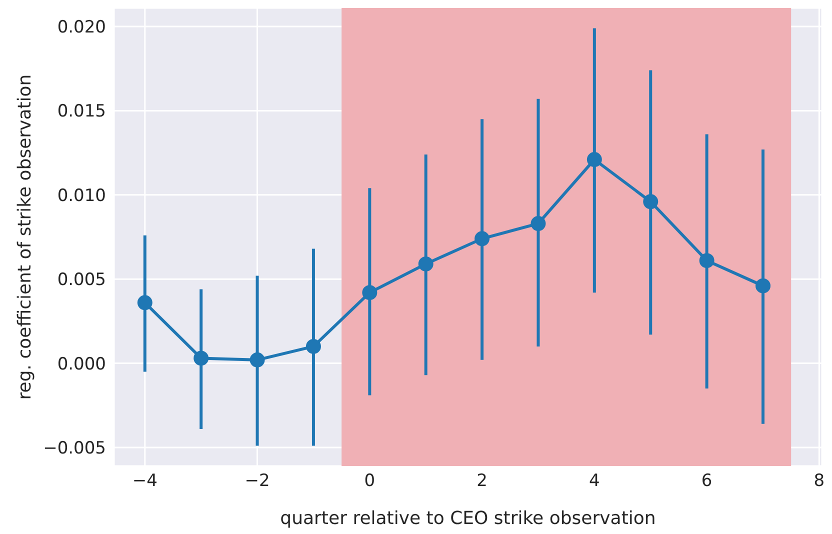 The width and height of the screenshot is (832, 534). Describe the element at coordinates (25, 237) in the screenshot. I see `y-axis-title: reg. coefficient of strike observation` at that location.